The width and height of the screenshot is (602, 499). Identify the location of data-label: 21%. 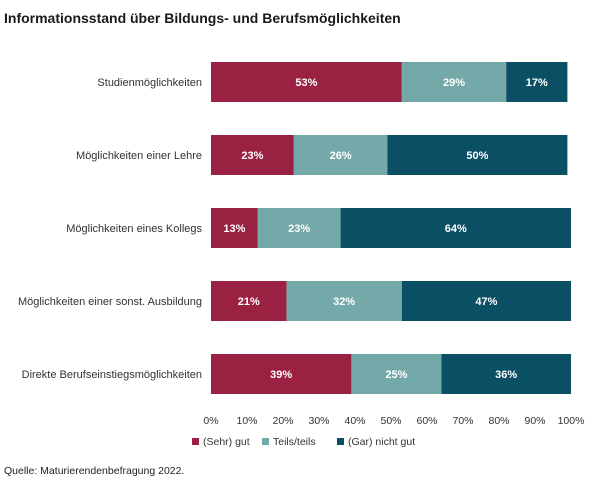
(249, 302).